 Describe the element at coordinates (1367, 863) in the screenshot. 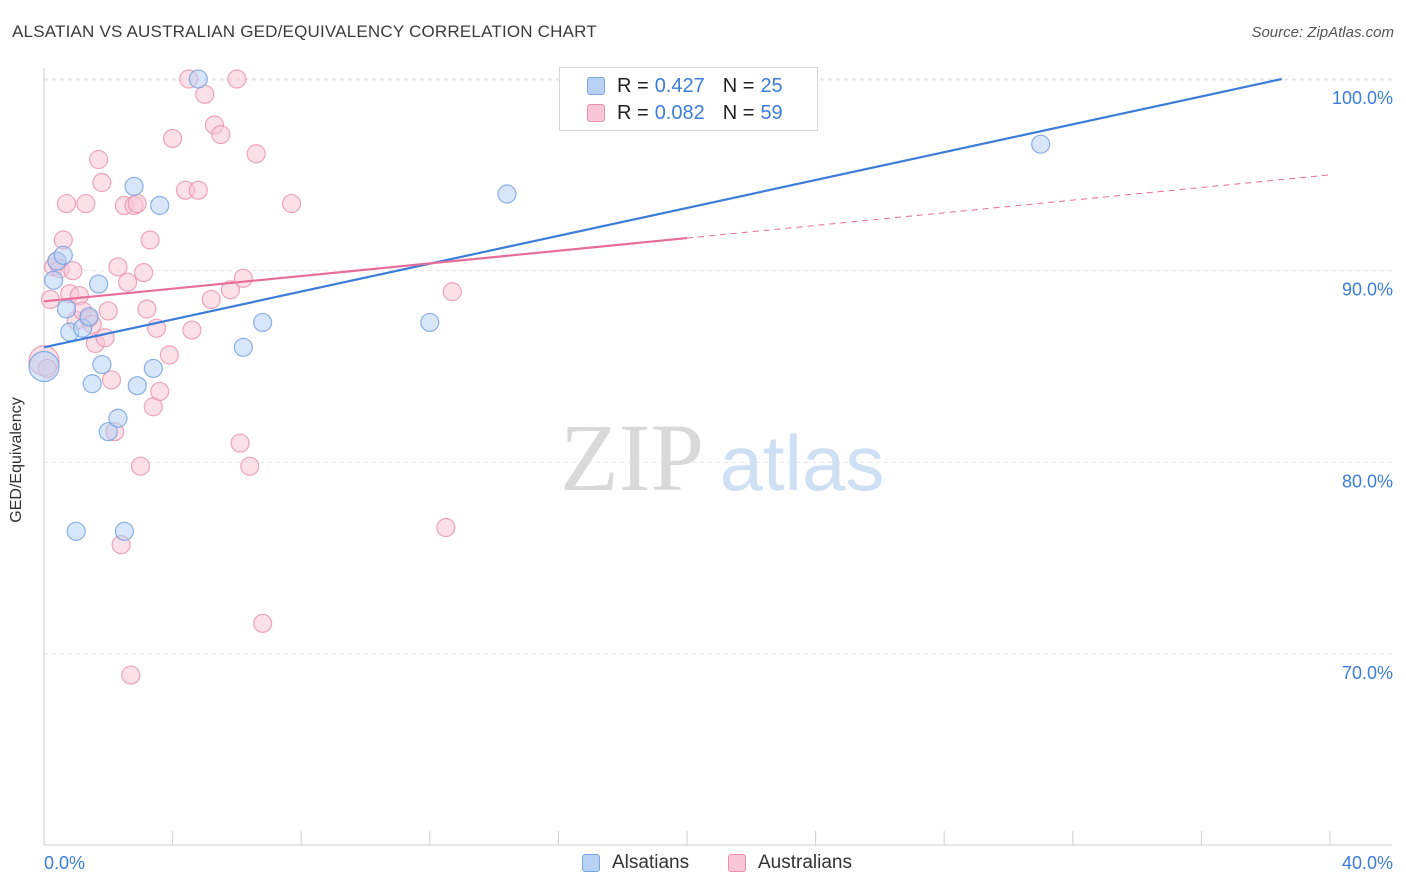

I see `x-tick-label: 40.0%` at that location.